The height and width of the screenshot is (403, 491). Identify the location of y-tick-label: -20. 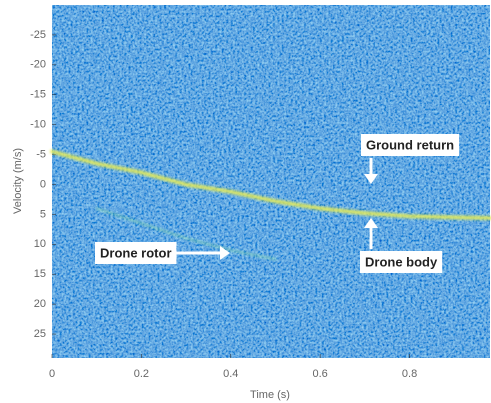
(38, 65).